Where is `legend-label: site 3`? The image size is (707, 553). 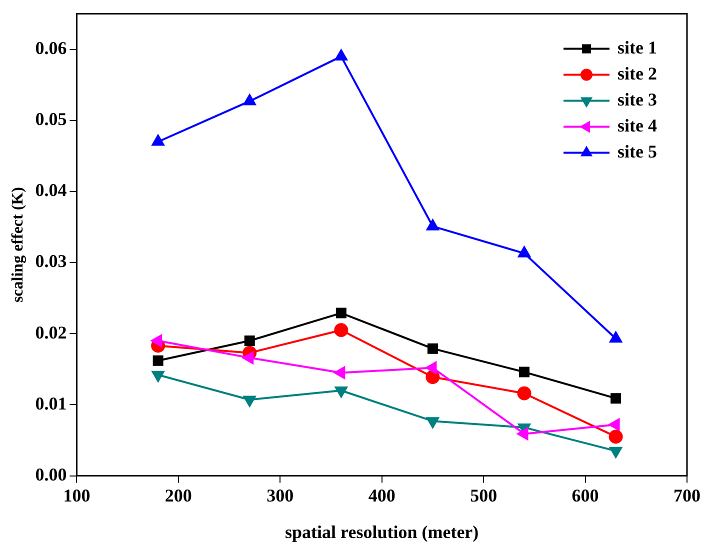 legend-label: site 3 is located at coordinates (638, 99).